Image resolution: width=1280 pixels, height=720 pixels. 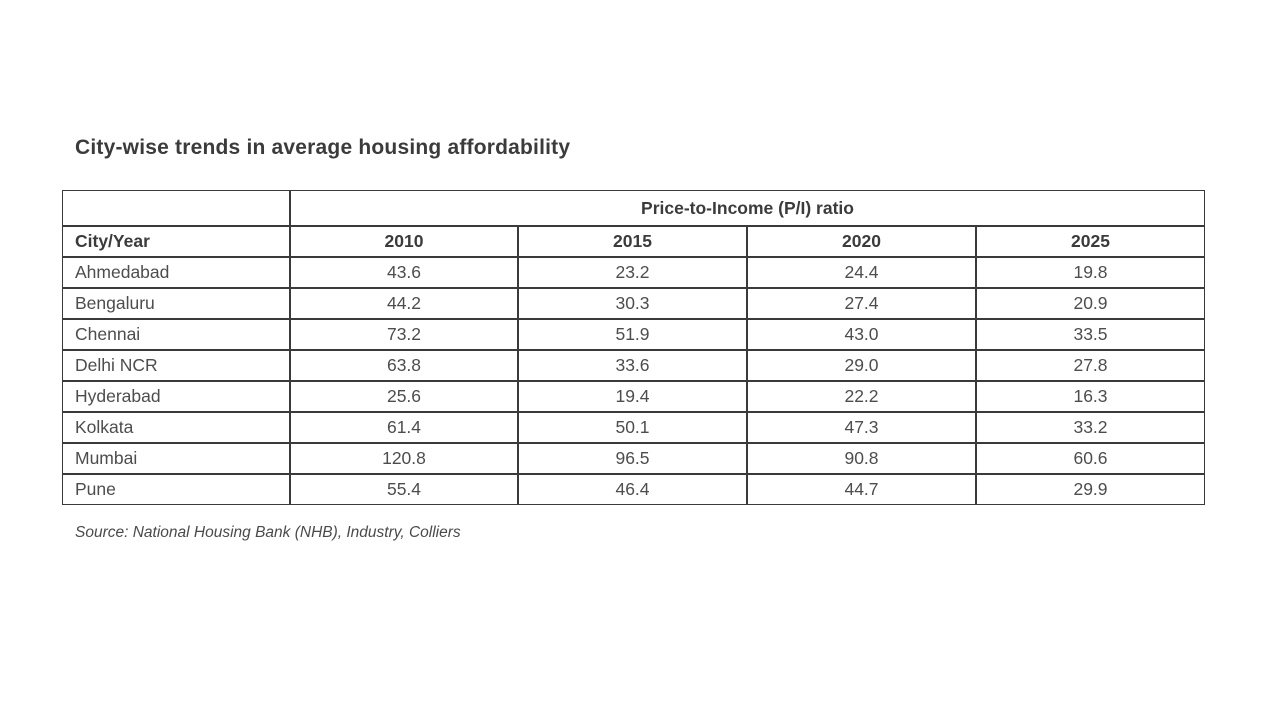 I want to click on value-cell: 55.4, so click(x=404, y=489).